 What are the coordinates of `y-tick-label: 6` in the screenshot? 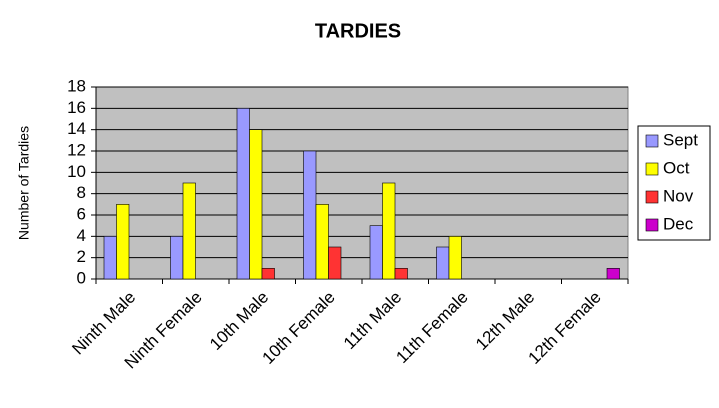 It's located at (81, 213).